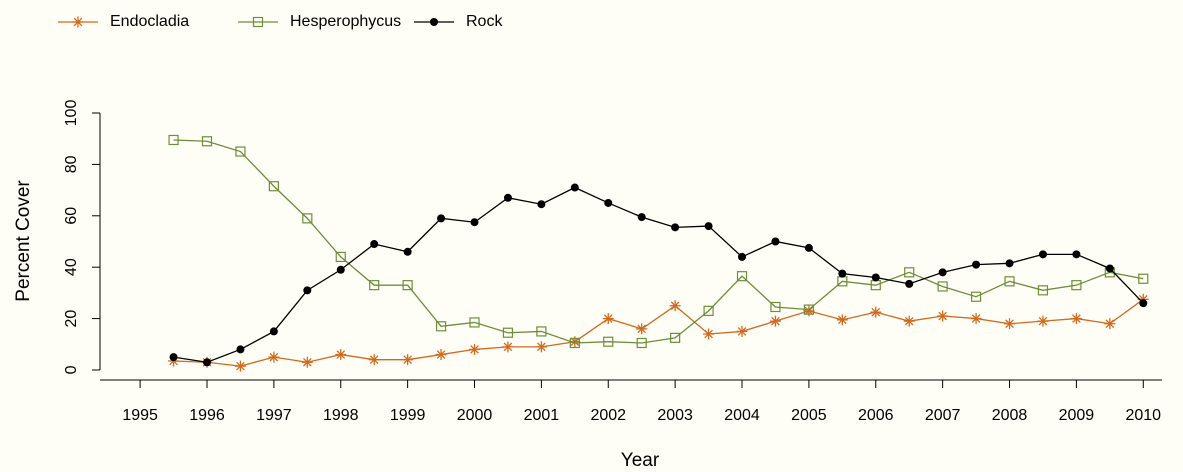 The image size is (1183, 472). Describe the element at coordinates (149, 21) in the screenshot. I see `legend-label: Endocladia` at that location.